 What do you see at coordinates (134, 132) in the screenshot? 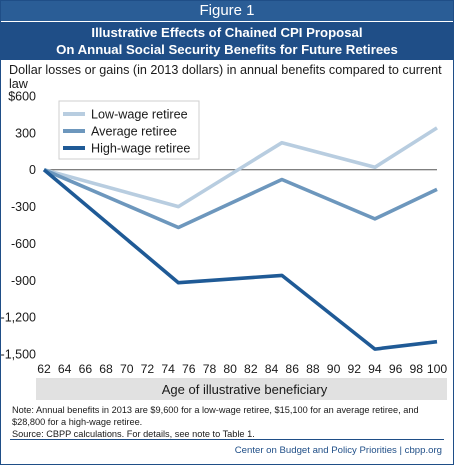
I see `legend-label-2: Average retiree` at bounding box center [134, 132].